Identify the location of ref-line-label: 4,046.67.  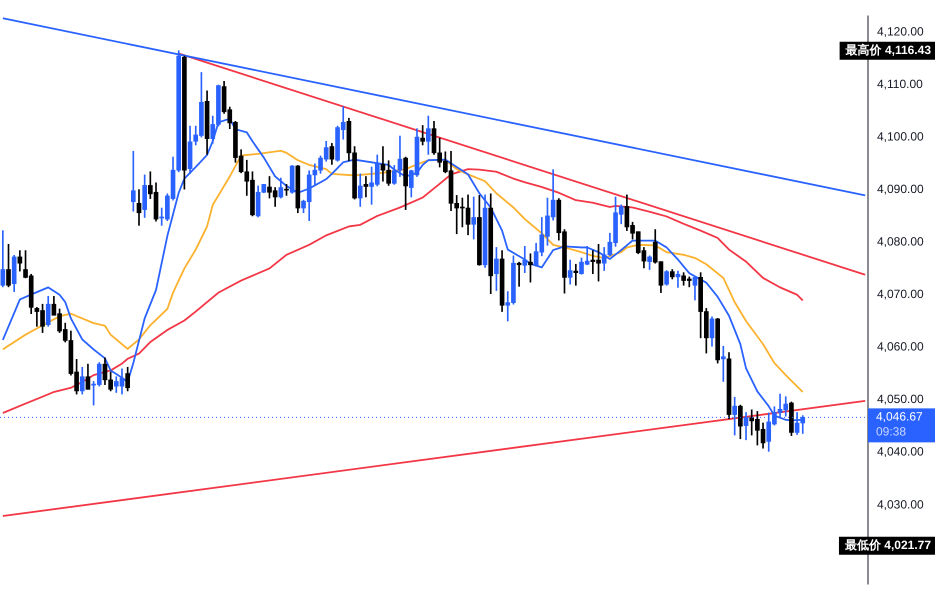
(900, 417).